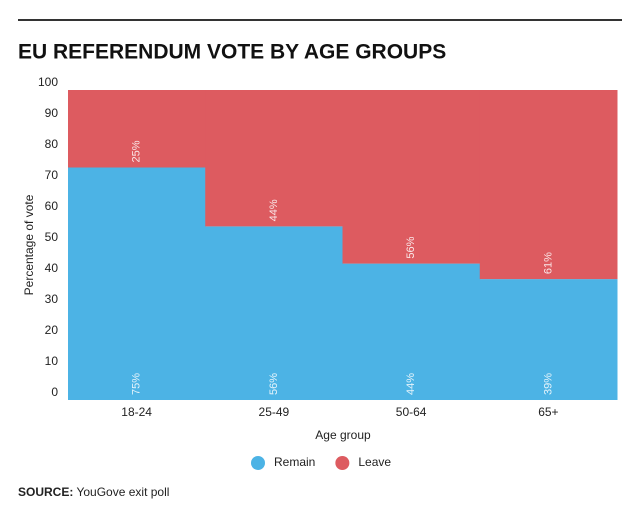 Image resolution: width=640 pixels, height=508 pixels. I want to click on x-tick-label: 65+, so click(548, 412).